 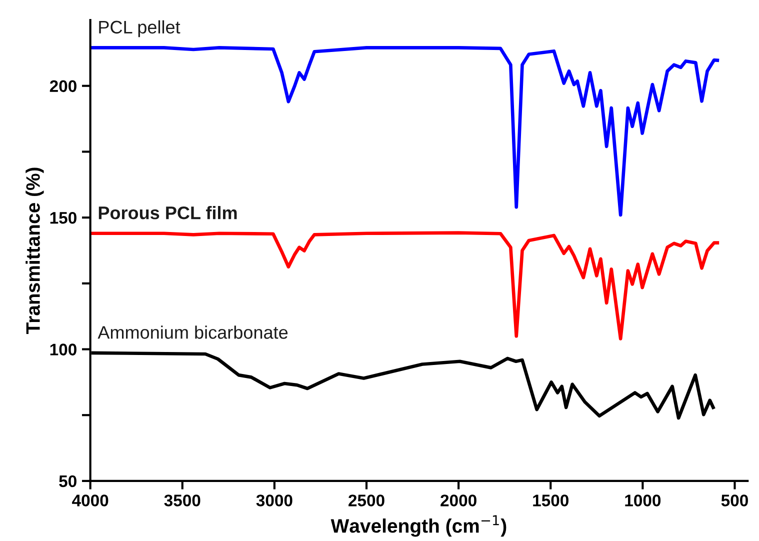 What do you see at coordinates (63, 218) in the screenshot?
I see `y-tick-label: 150` at bounding box center [63, 218].